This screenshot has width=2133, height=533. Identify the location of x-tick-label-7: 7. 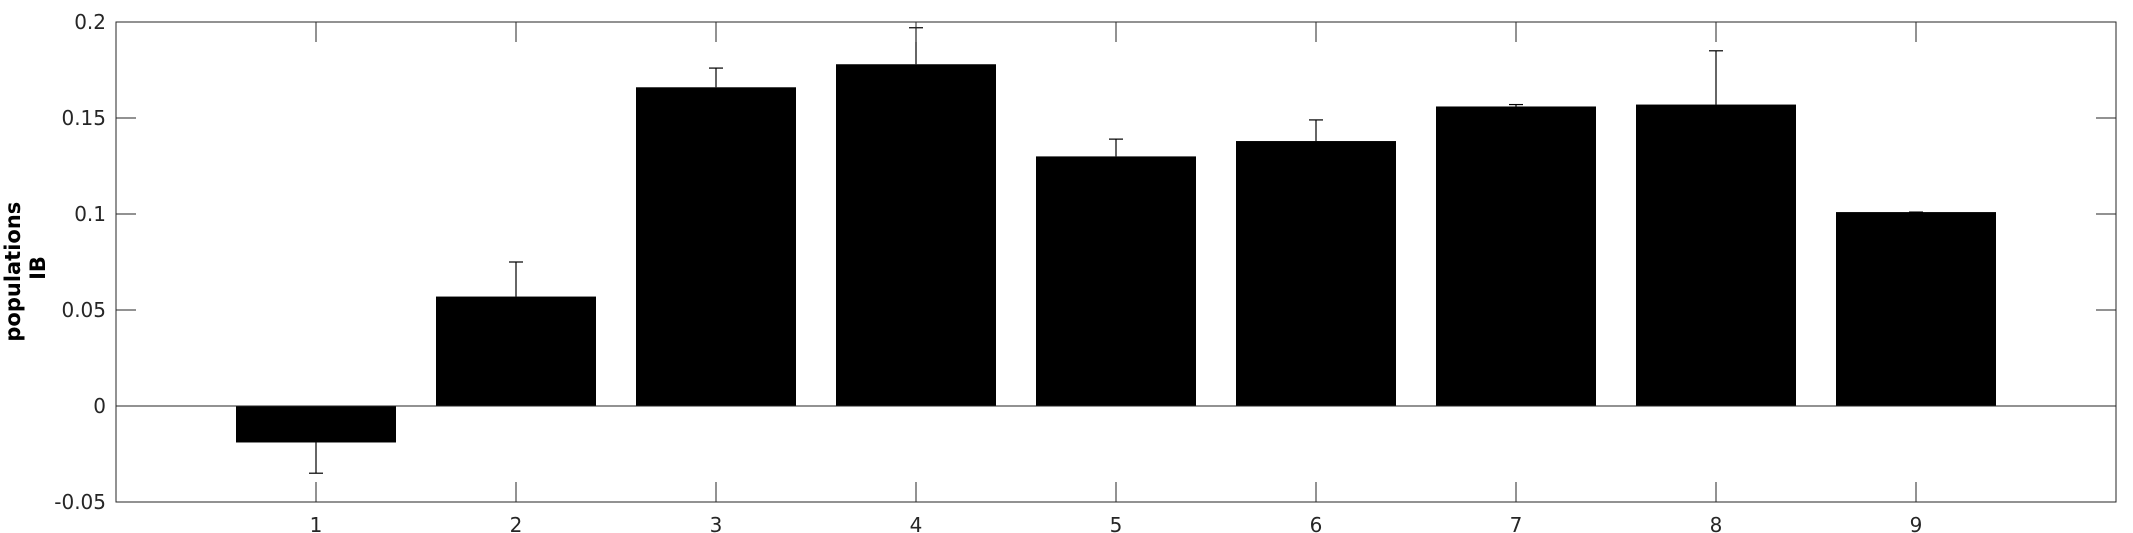
(1516, 523).